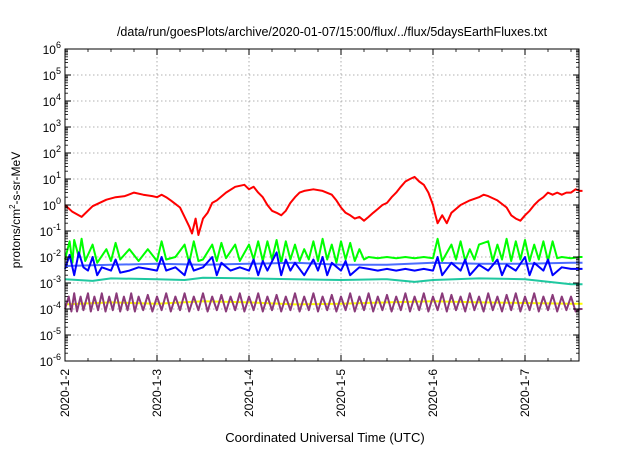 The width and height of the screenshot is (640, 453). Describe the element at coordinates (12, 206) in the screenshot. I see `y-axis-label-superscript: 2` at that location.